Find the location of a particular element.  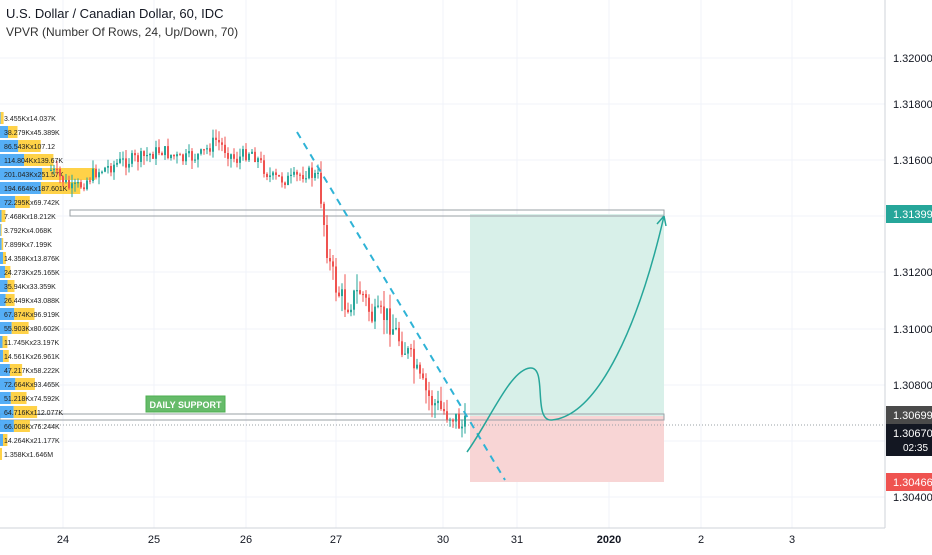

profit-zone is located at coordinates (567, 315).